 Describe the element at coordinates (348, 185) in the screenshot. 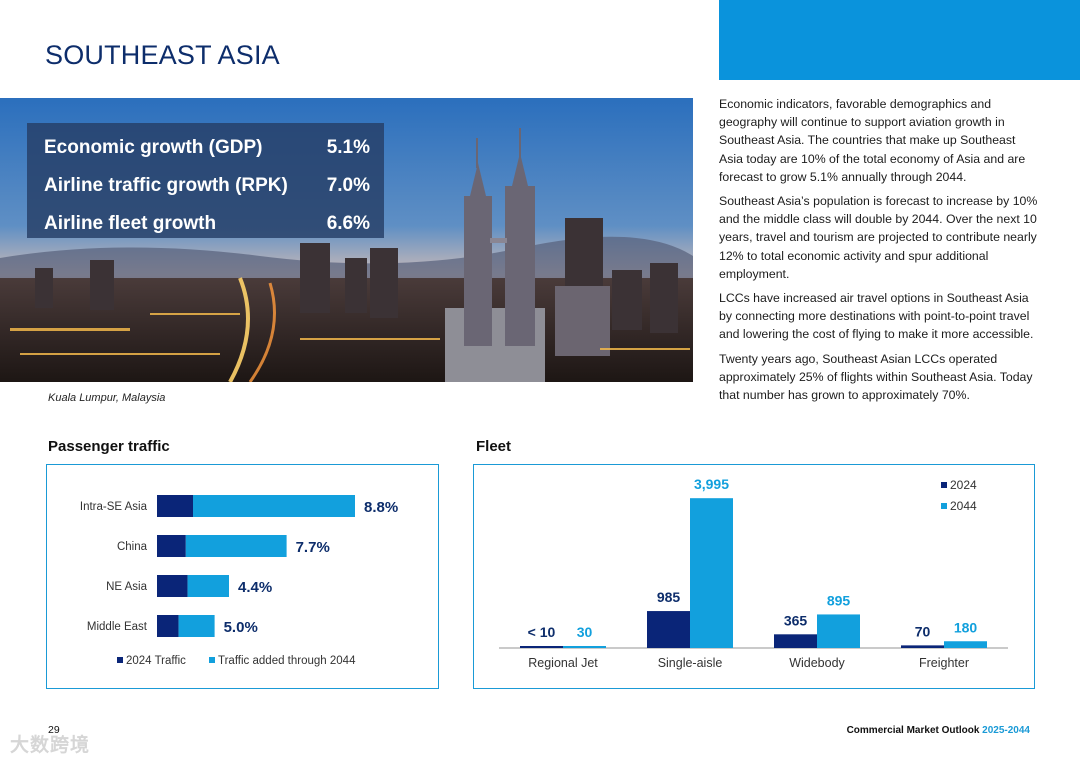

I see `stat-value: 7.0%` at that location.